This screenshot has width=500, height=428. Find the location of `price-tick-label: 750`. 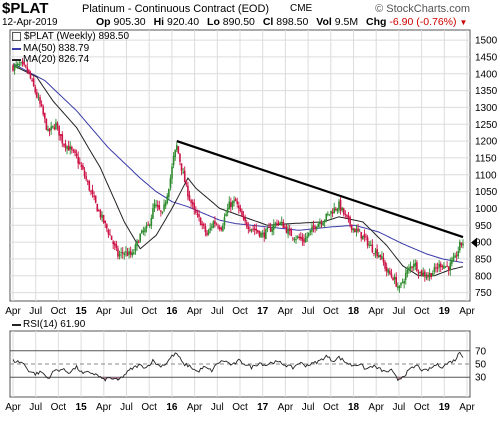

price-tick-label: 750 is located at coordinates (483, 293).